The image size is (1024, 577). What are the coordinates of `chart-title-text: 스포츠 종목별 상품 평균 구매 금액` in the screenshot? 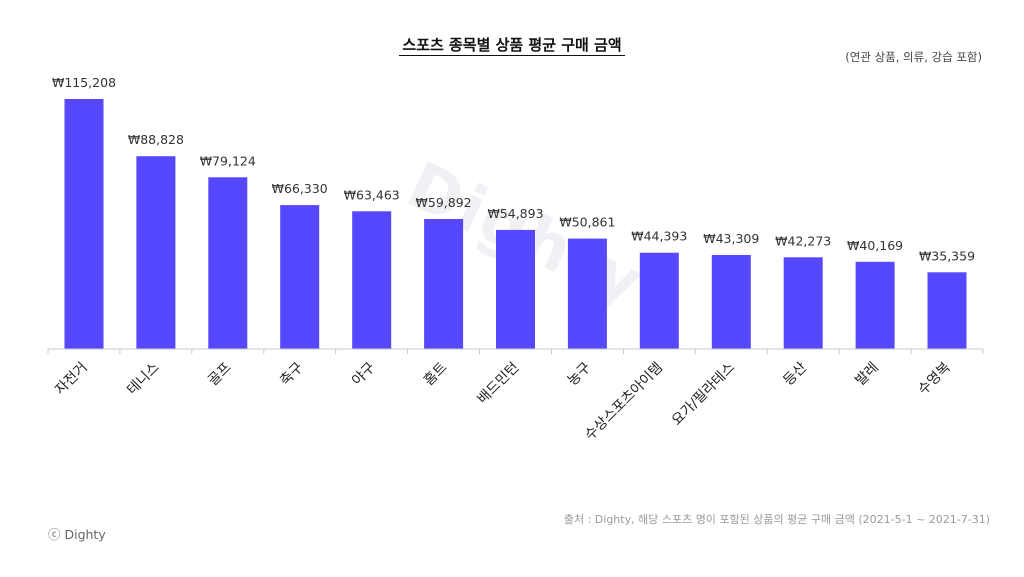 It's located at (512, 46).